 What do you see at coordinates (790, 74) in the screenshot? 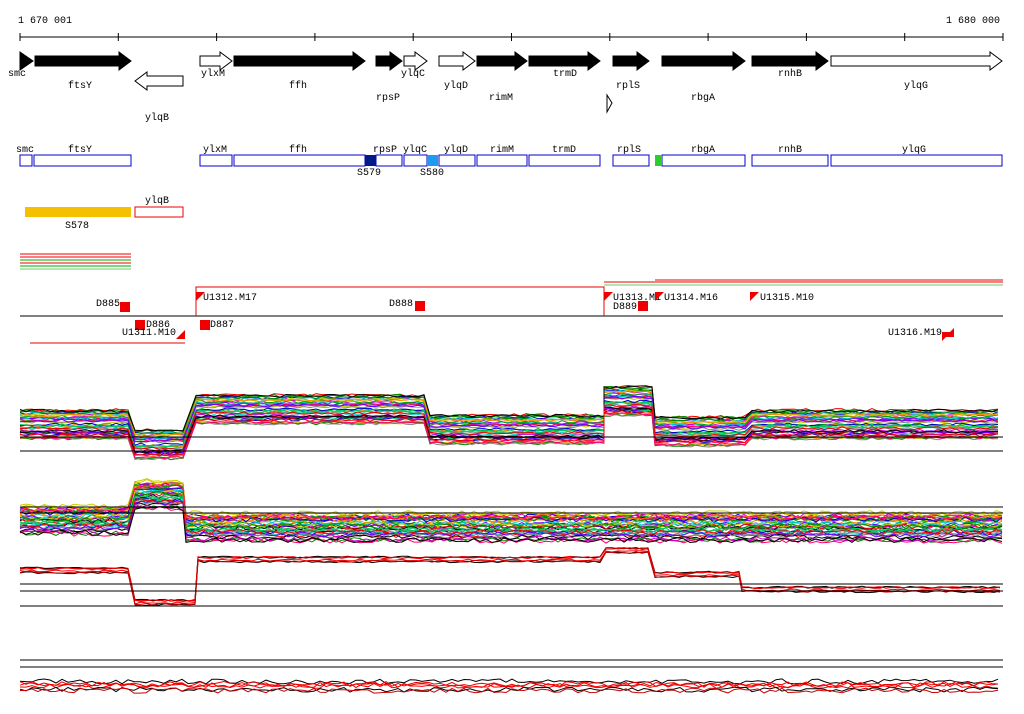
I see `gene-label: rnhB` at bounding box center [790, 74].